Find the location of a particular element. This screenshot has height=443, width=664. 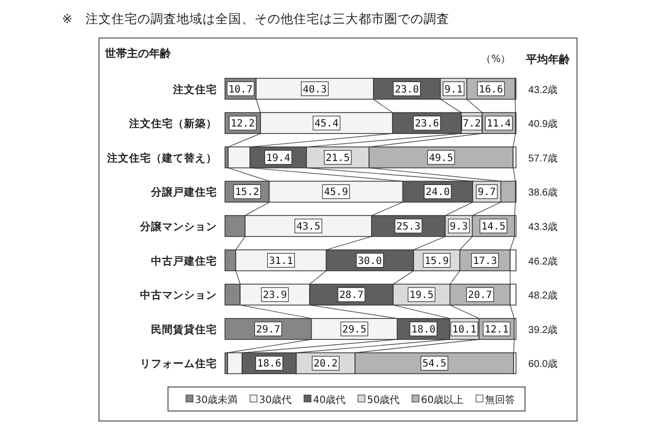

y-tick-label: 注文住宅（建て替え） is located at coordinates (161, 157).